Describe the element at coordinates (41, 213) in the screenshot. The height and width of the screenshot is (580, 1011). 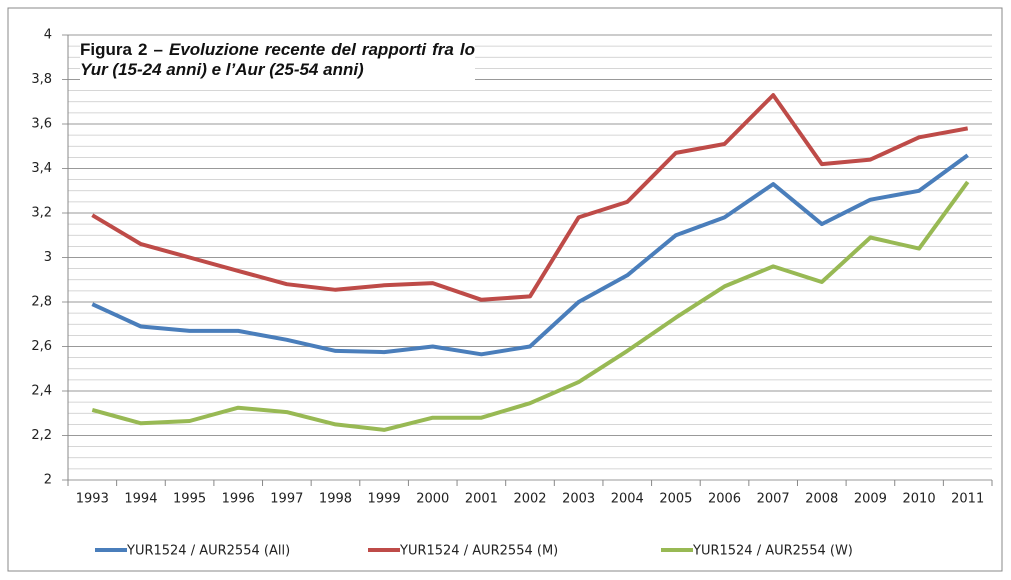
I see `y-tick-label: 3,2` at that location.